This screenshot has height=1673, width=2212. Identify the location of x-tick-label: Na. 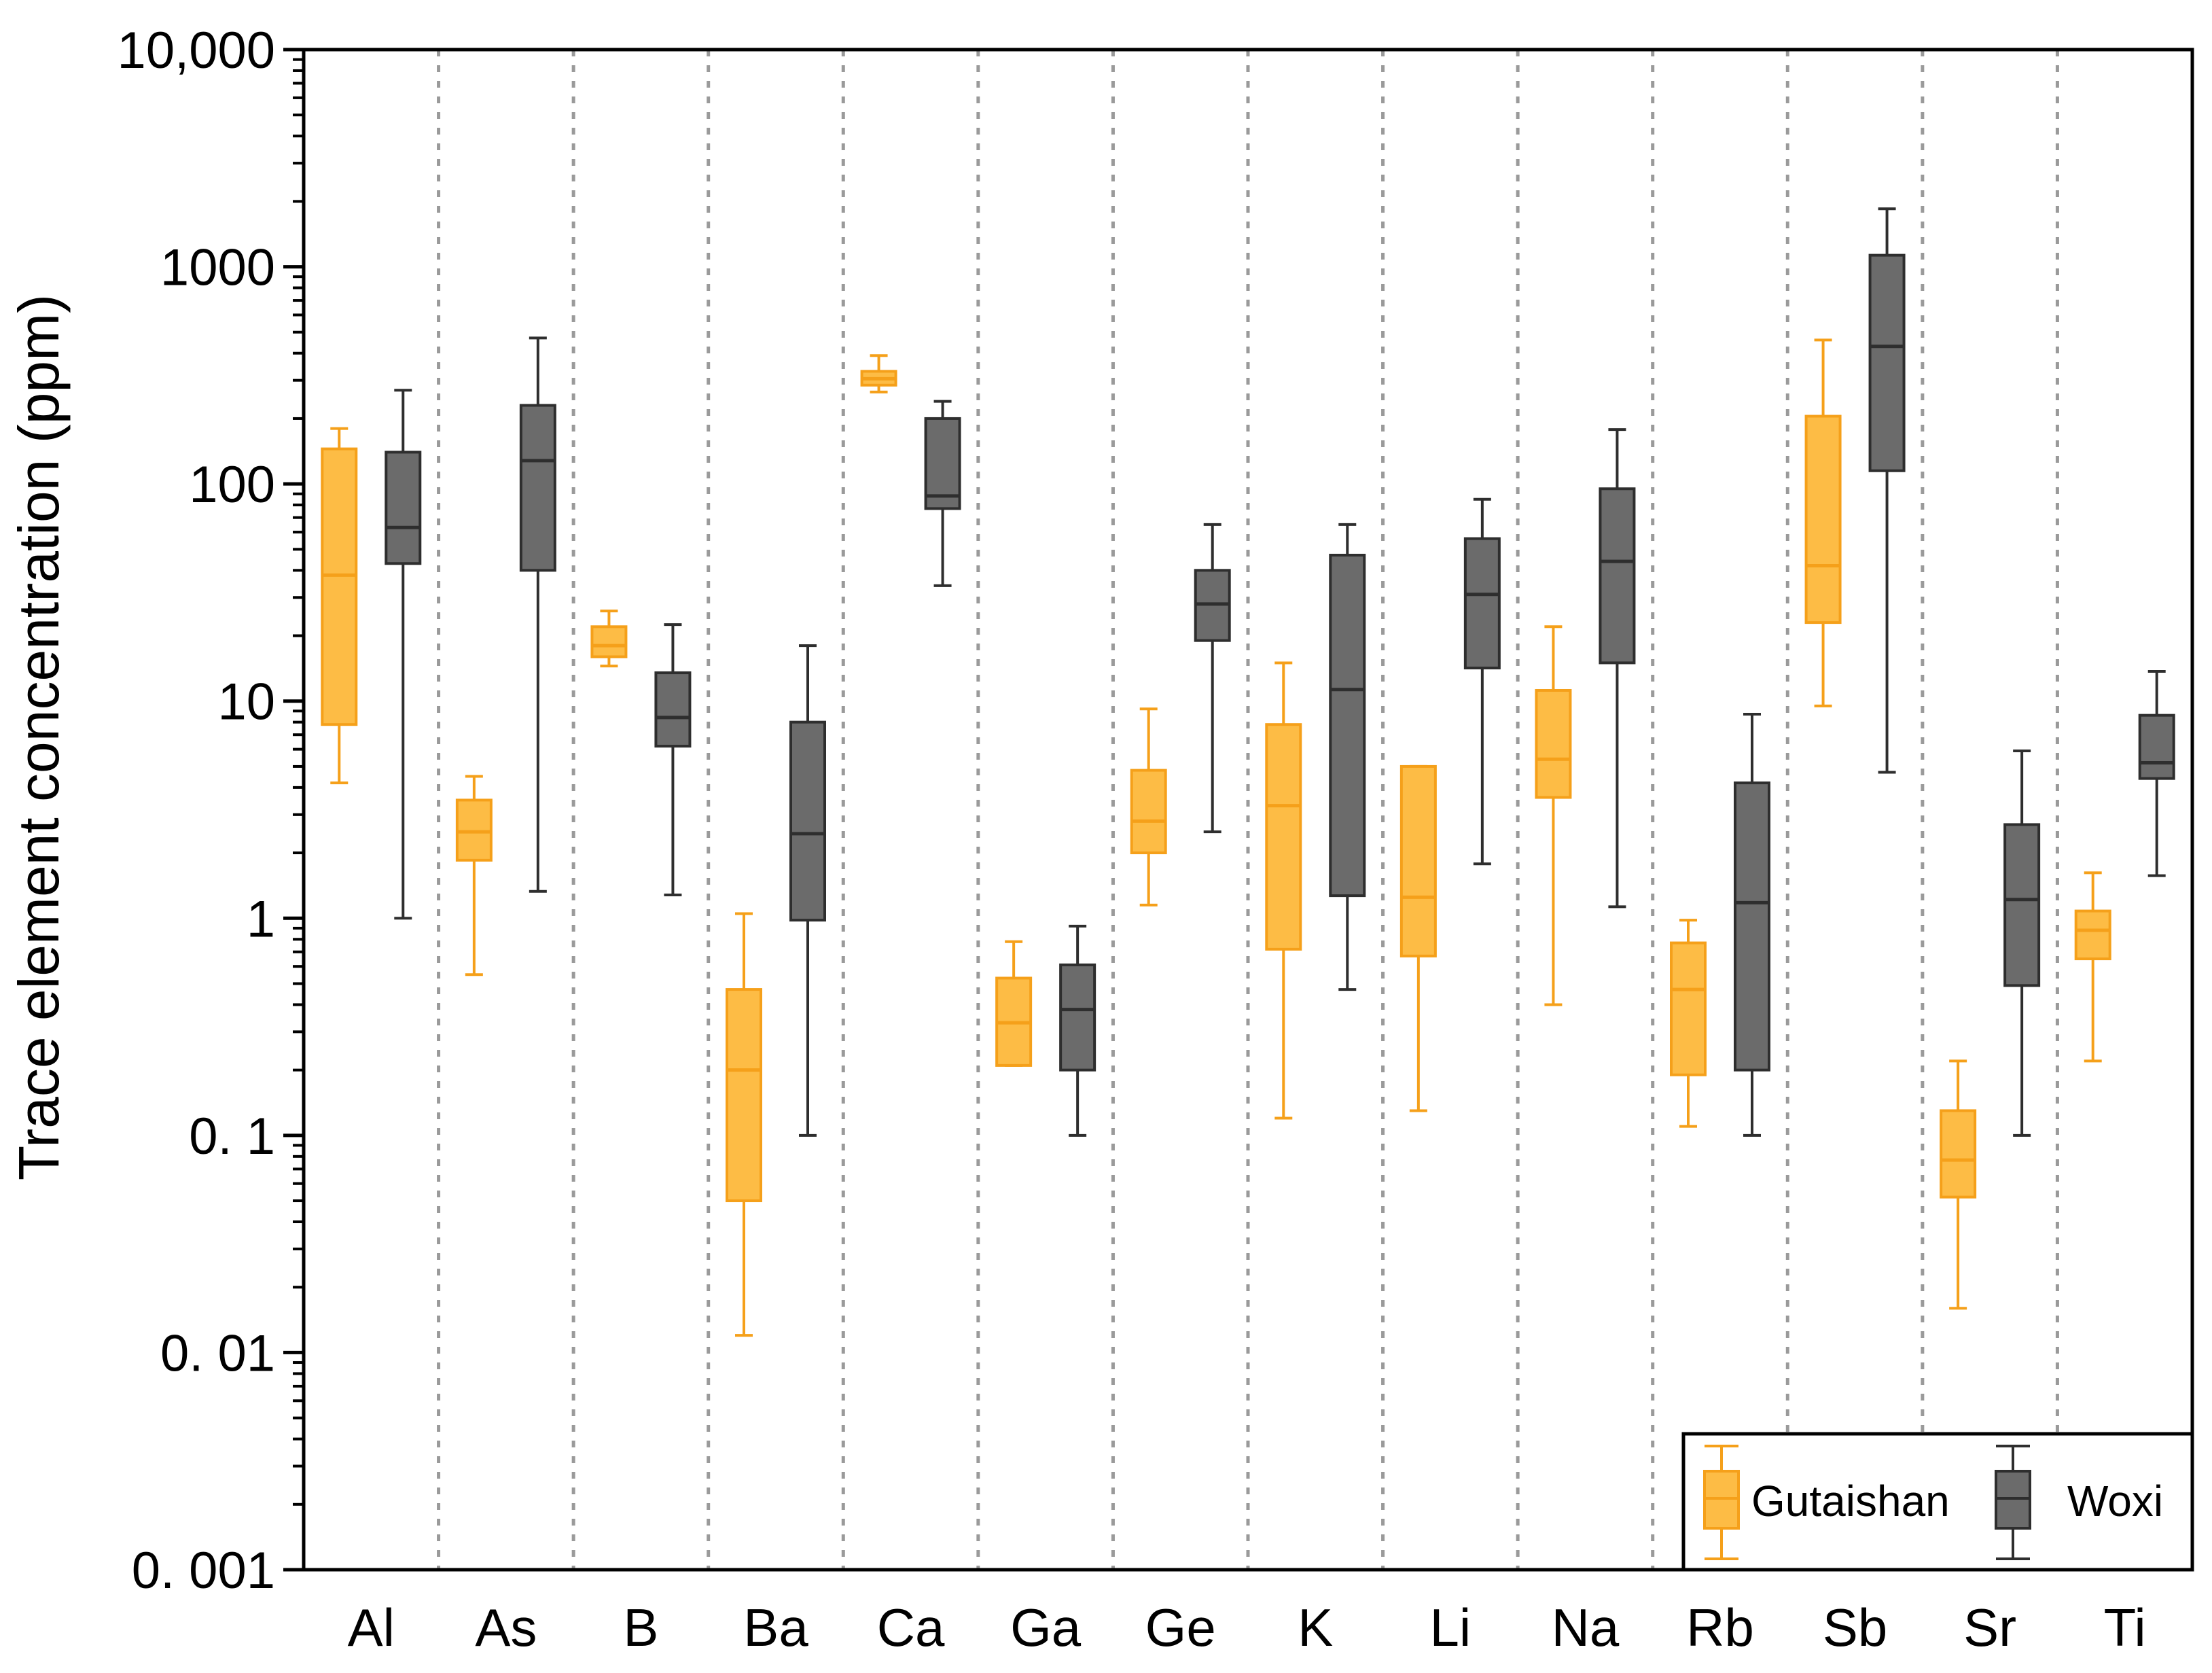
(1586, 1628).